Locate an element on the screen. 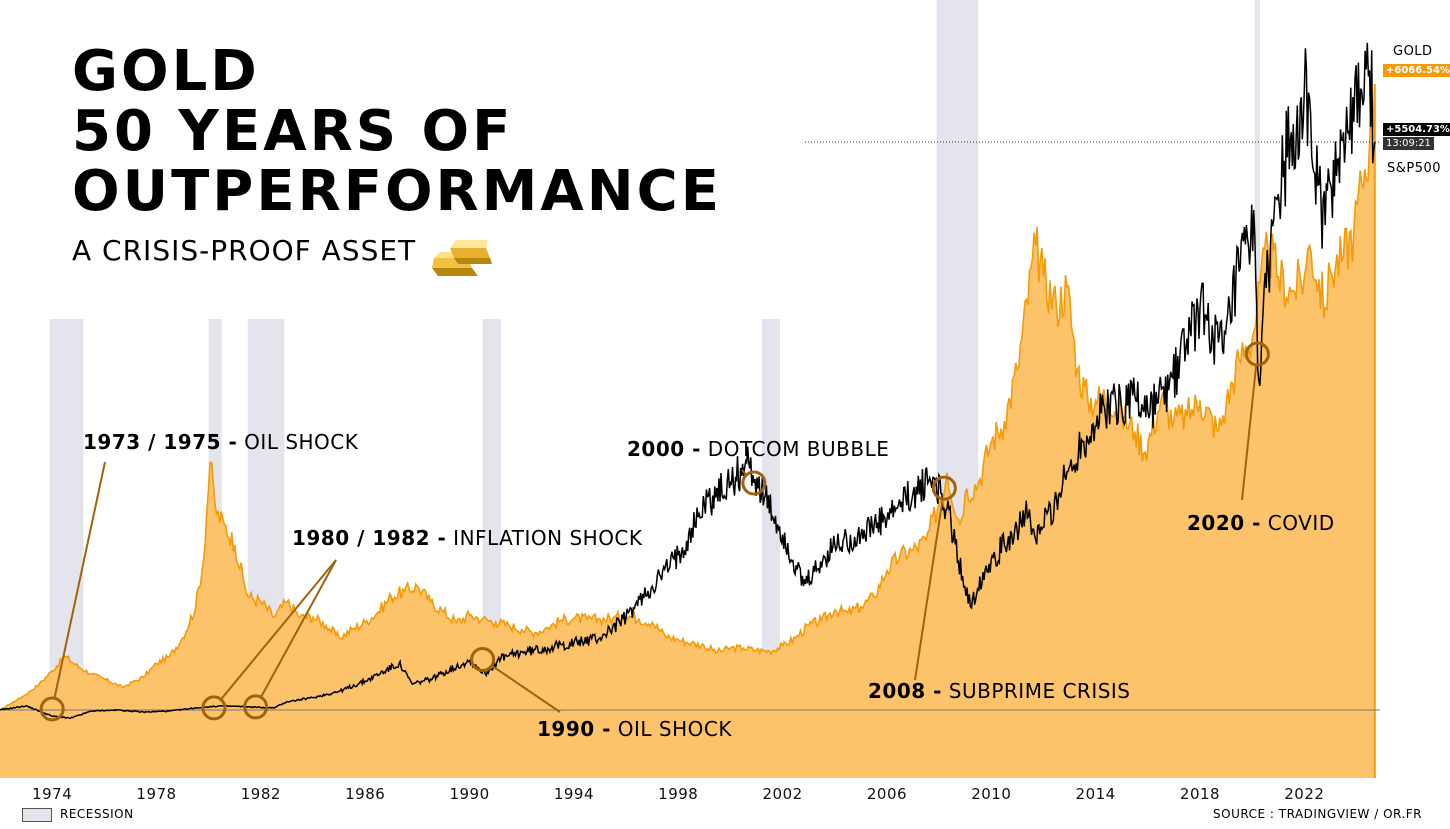 The image size is (1450, 829). x-tick-1990: 1990 is located at coordinates (469, 794).